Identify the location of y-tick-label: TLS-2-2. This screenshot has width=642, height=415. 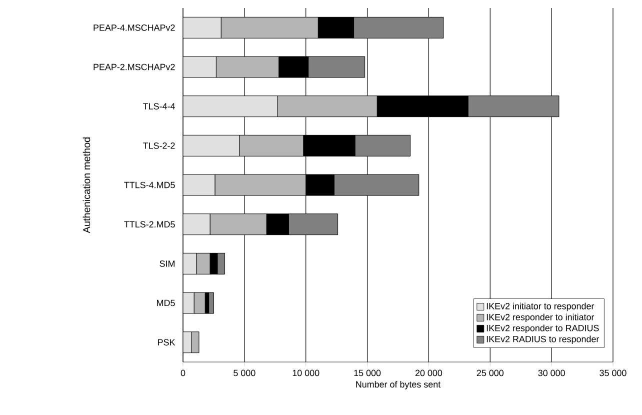
(159, 145).